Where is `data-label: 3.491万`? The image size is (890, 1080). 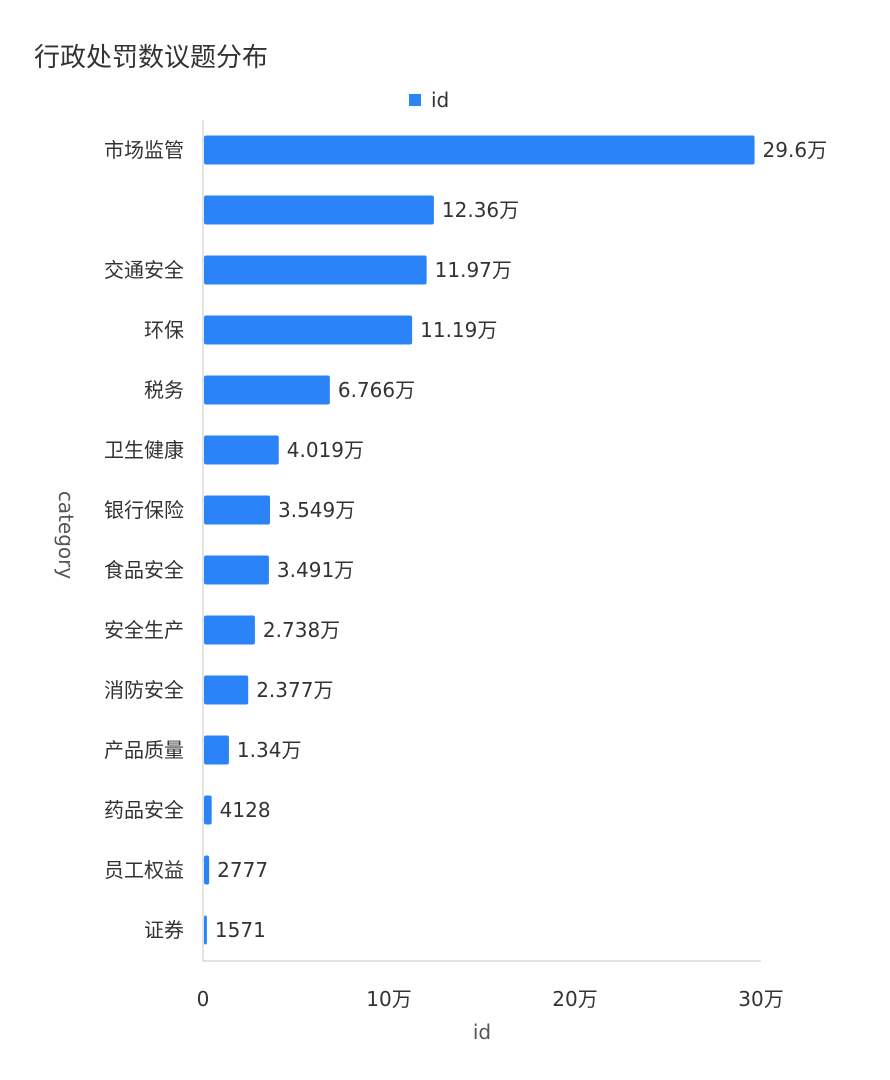
data-label: 3.491万 is located at coordinates (315, 570).